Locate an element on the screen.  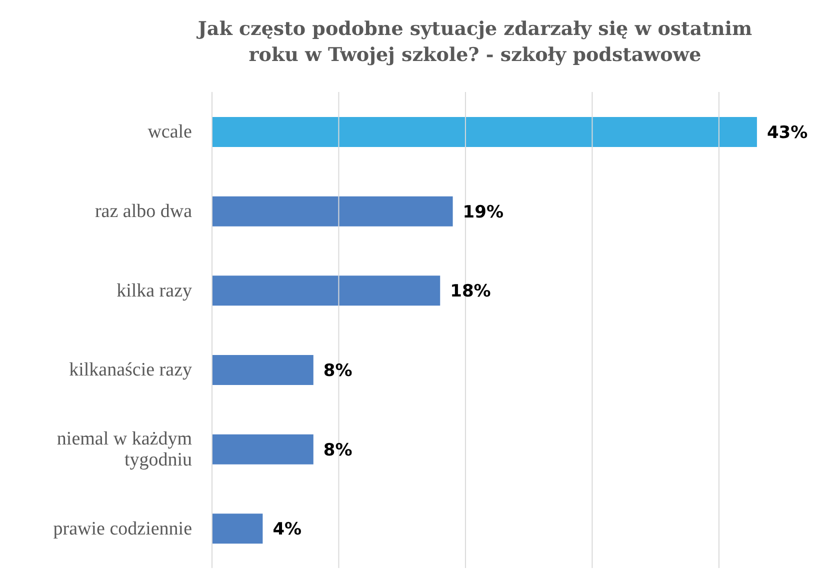
y-tick-label: niemal w każdym tygodniu is located at coordinates (124, 449).